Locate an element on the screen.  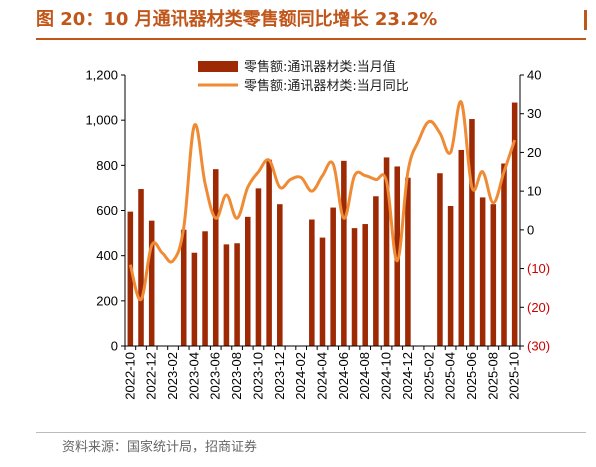
x-tick-label: 2024-10 is located at coordinates (386, 376).